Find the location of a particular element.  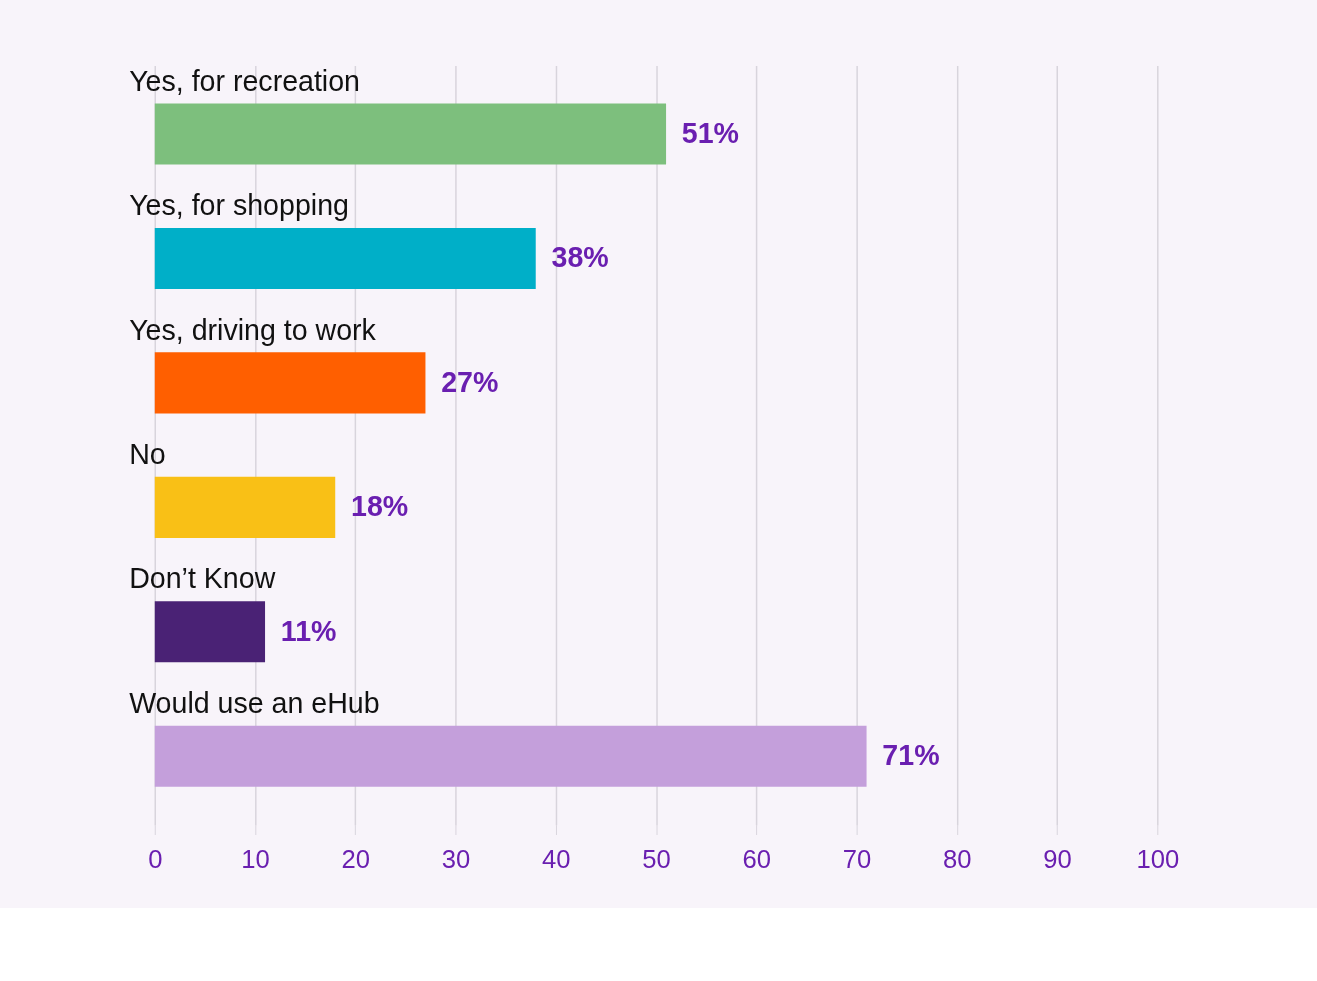

x-tick-label: 40 is located at coordinates (556, 858).